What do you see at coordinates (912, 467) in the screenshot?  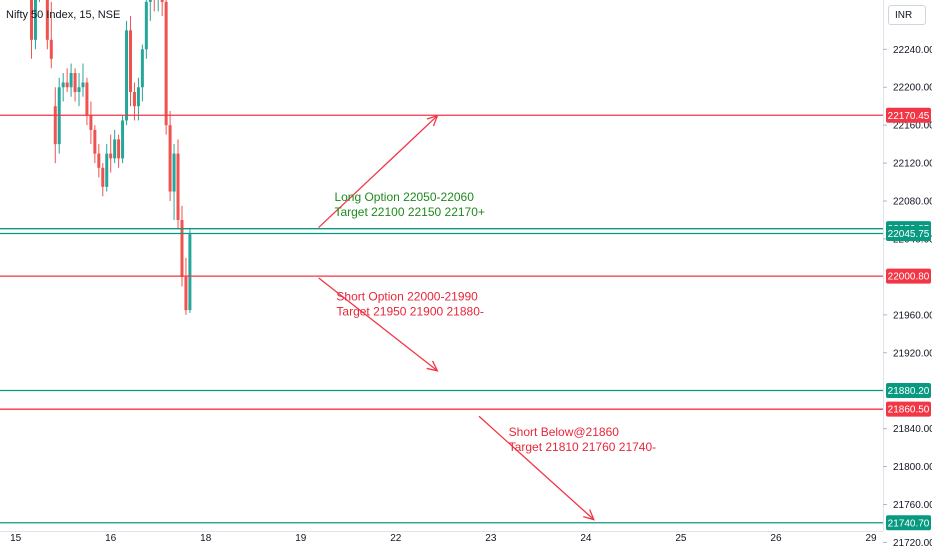 I see `y-tick-label: 21800.00` at bounding box center [912, 467].